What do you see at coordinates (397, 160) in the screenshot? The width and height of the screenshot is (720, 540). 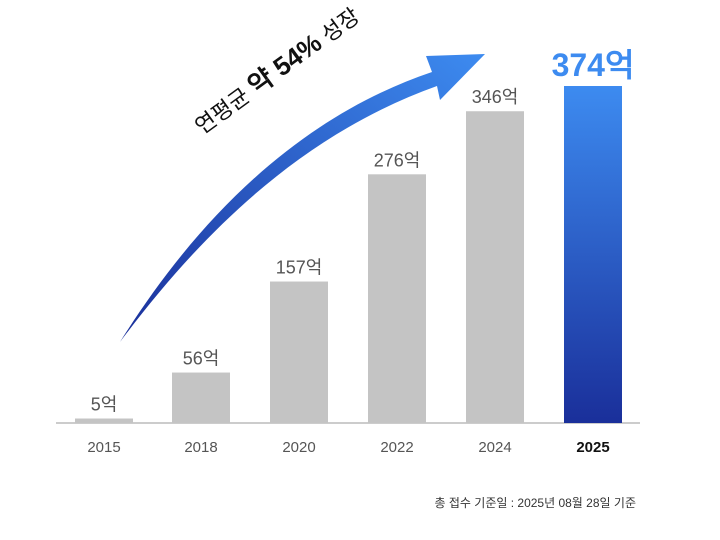 I see `data-label-2022: 276억` at bounding box center [397, 160].